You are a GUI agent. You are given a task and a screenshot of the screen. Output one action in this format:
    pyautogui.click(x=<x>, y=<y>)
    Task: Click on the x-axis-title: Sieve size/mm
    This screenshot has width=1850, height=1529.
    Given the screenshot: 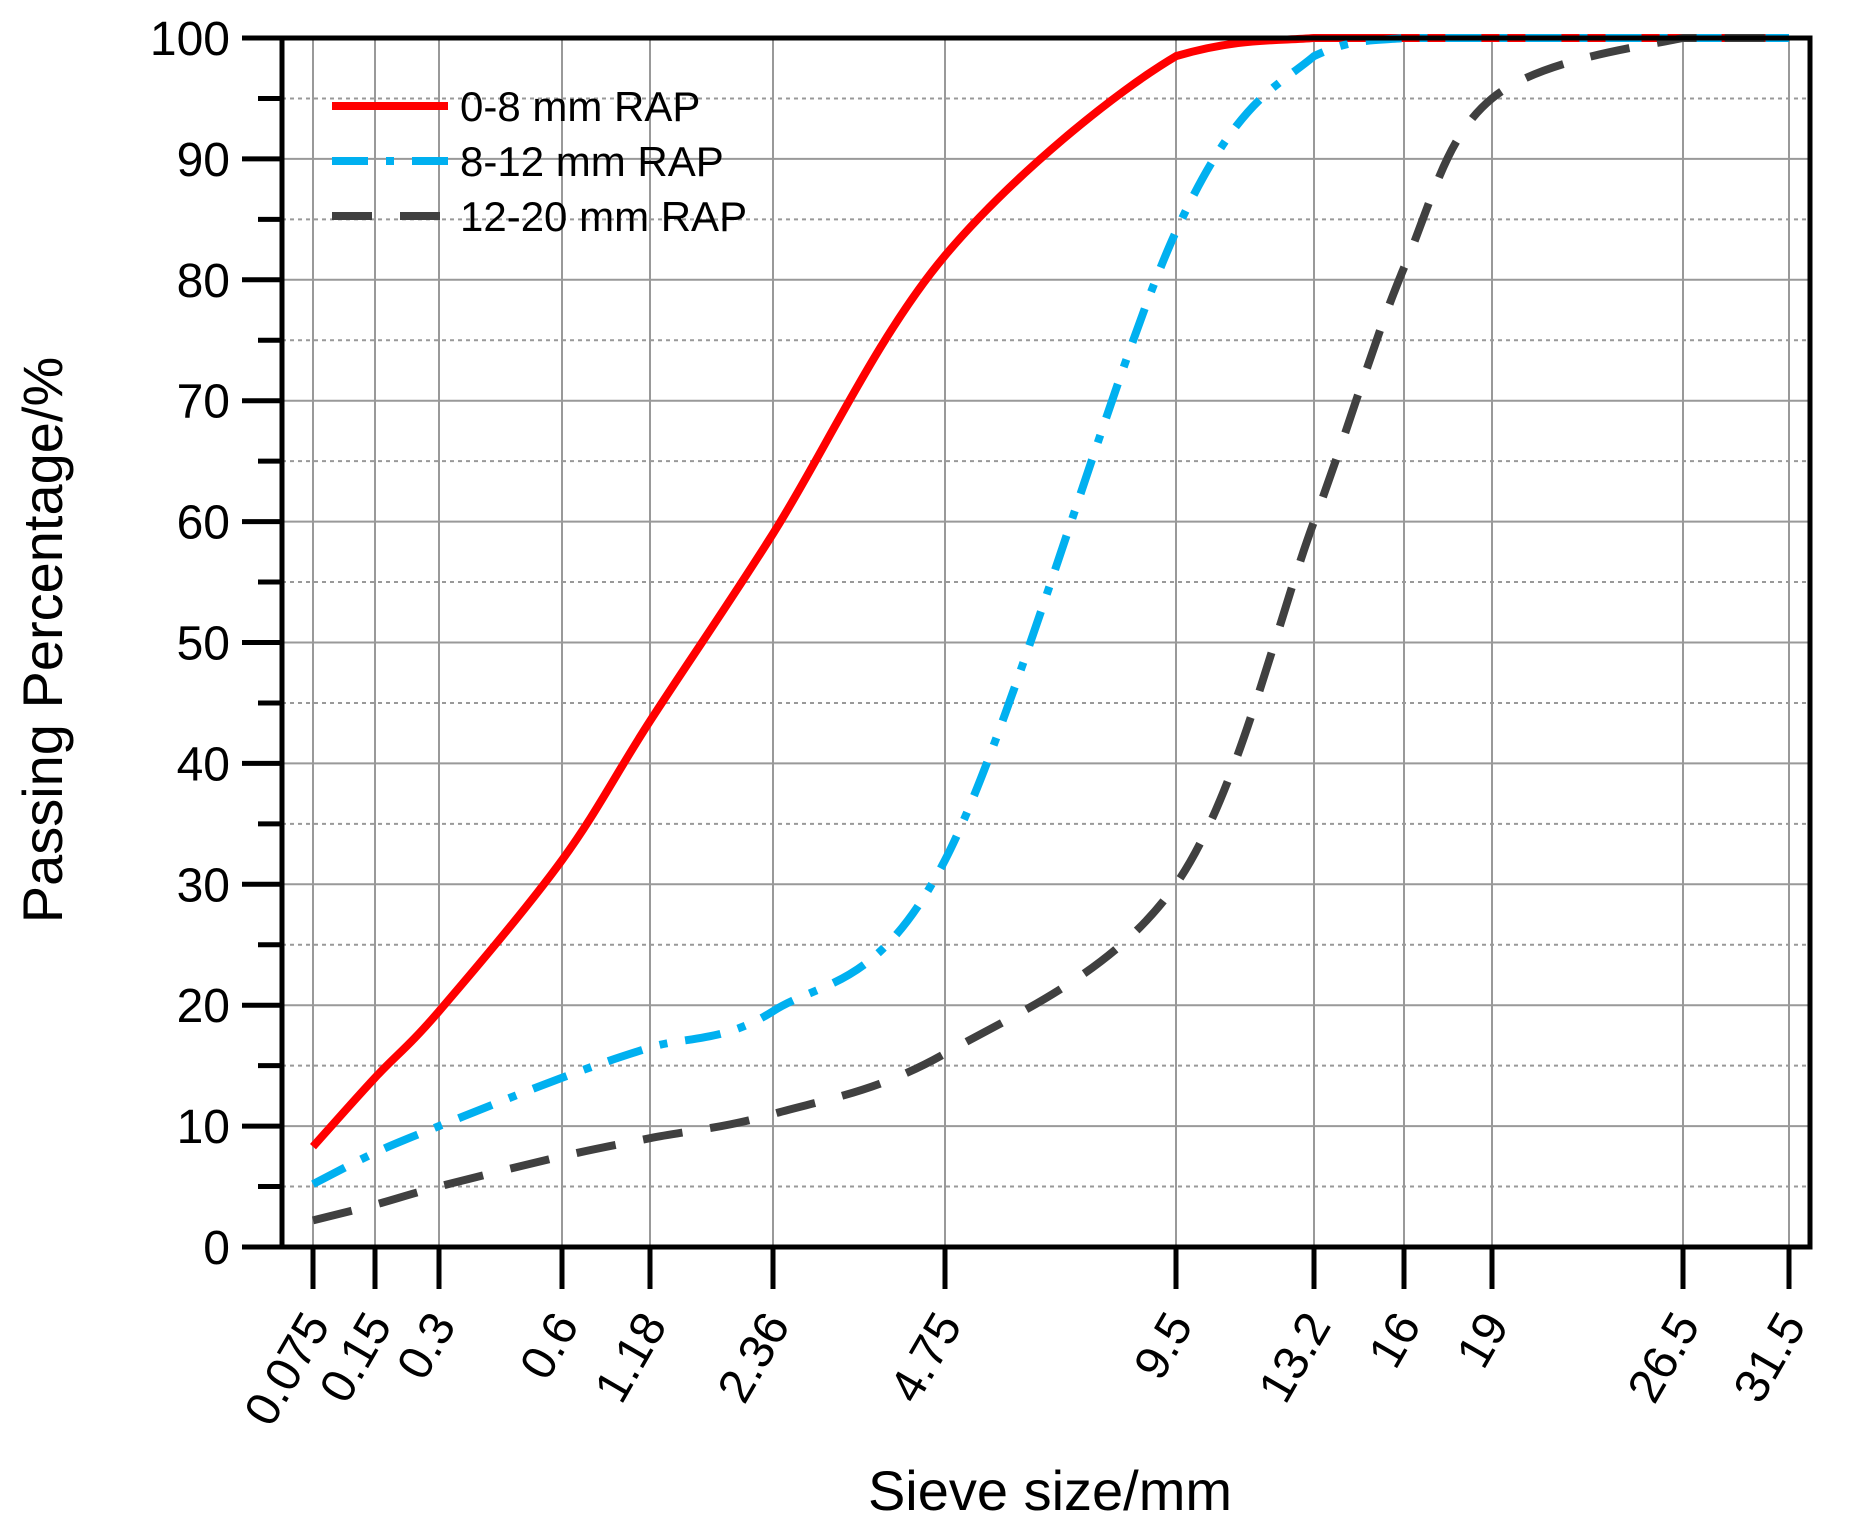 What is the action you would take?
    pyautogui.click(x=1050, y=1490)
    